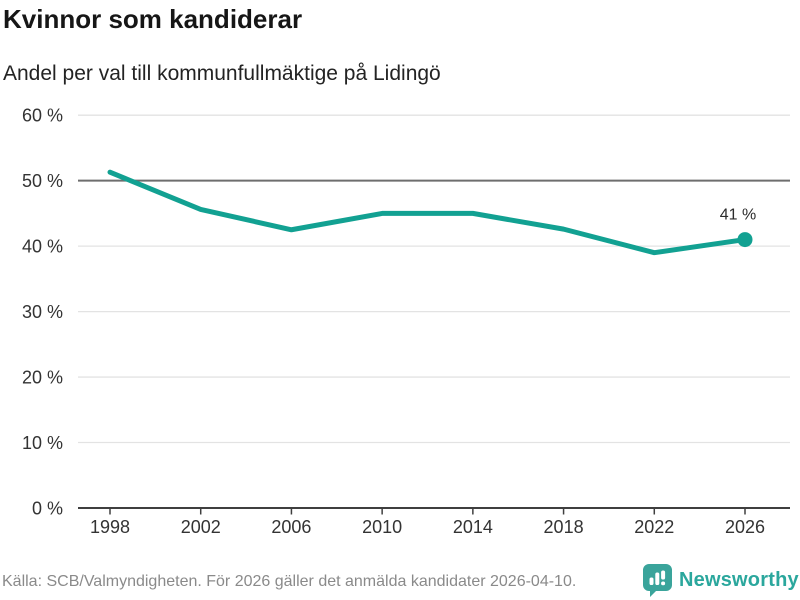 The width and height of the screenshot is (800, 600). What do you see at coordinates (42, 443) in the screenshot?
I see `y-tick-label: 10 %` at bounding box center [42, 443].